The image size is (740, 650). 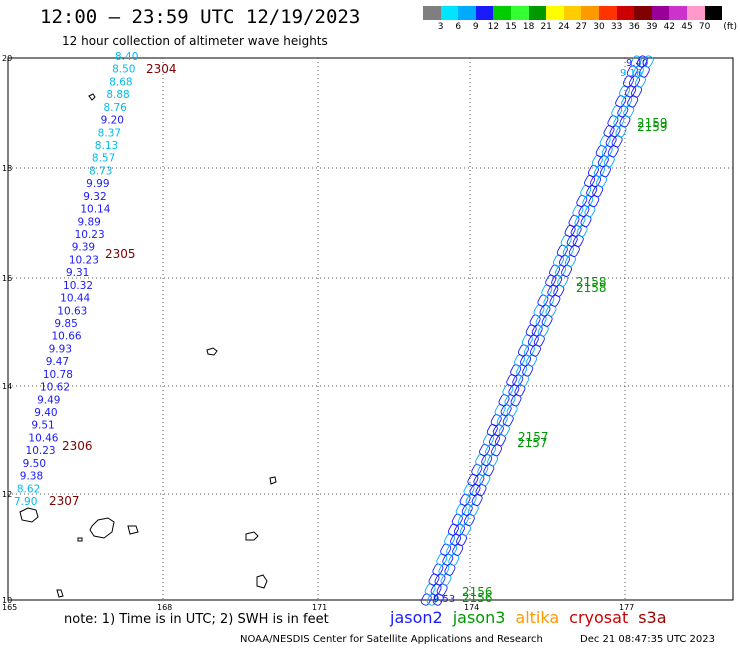 I want to click on swh-value-label: 8.76, so click(x=115, y=108).